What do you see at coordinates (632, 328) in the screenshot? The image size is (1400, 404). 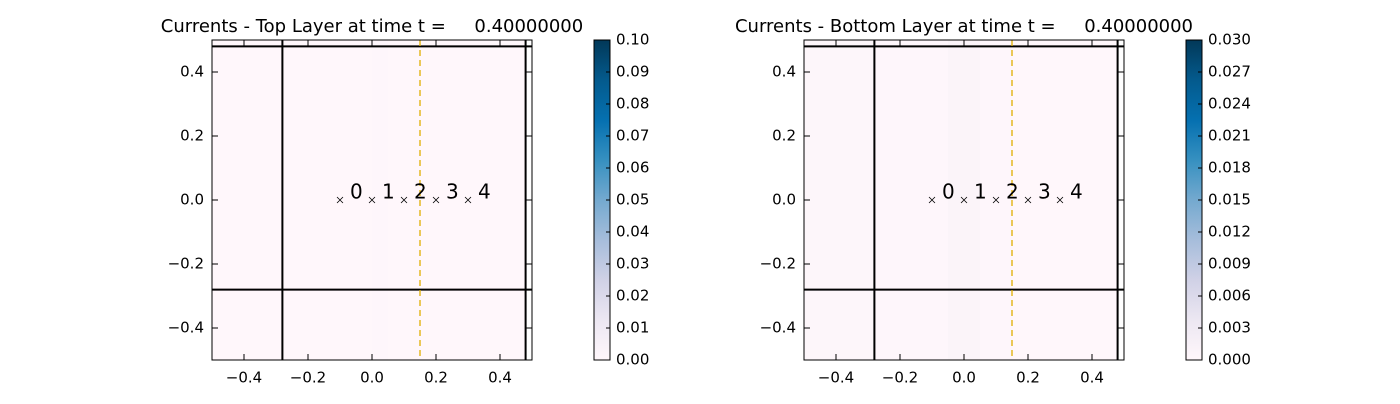 I see `colorbar-tick-label: 0.01` at bounding box center [632, 328].